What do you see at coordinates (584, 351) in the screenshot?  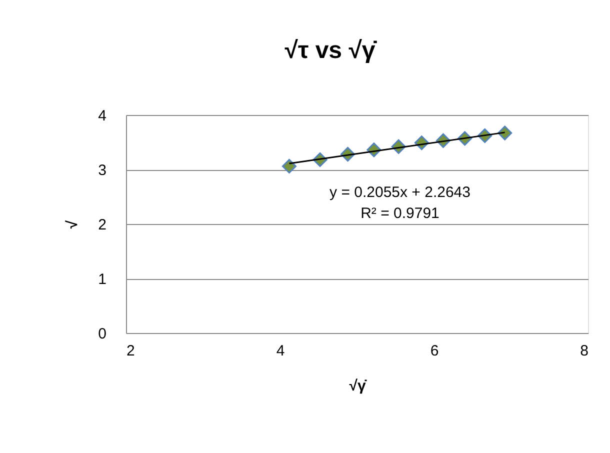 I see `x-tick-label: 8` at bounding box center [584, 351].